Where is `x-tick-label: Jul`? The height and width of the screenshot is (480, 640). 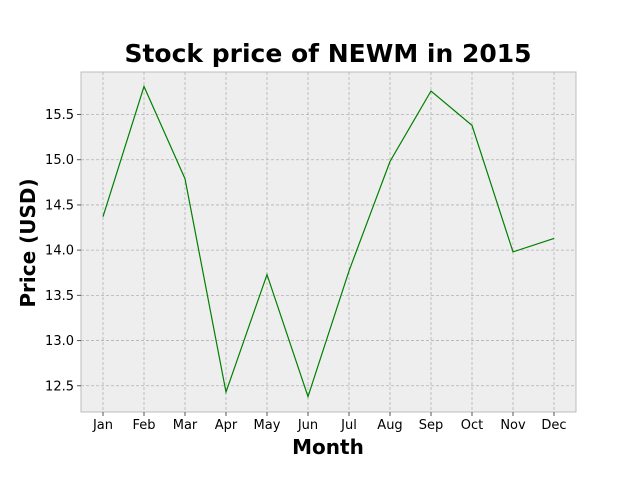 x-tick-label: Jul is located at coordinates (348, 425).